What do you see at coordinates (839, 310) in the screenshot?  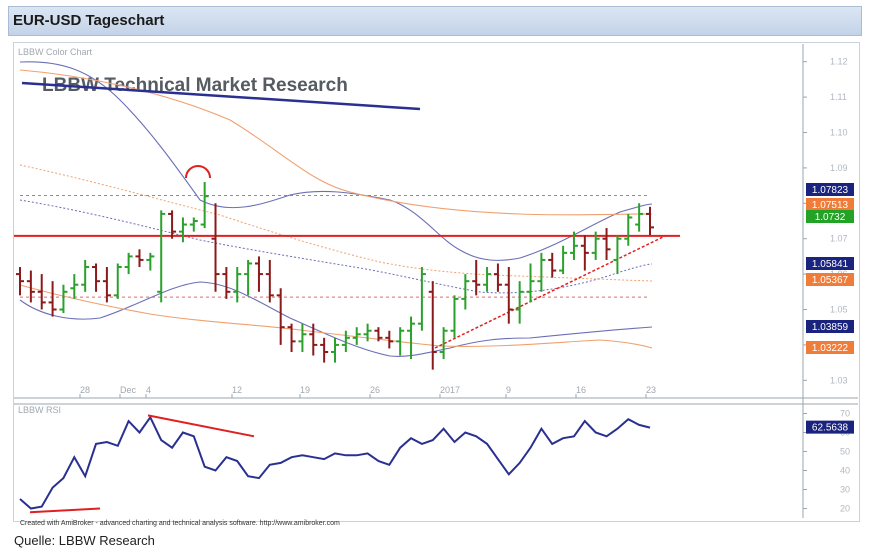 I see `price-tick-label: 1.05` at bounding box center [839, 310].